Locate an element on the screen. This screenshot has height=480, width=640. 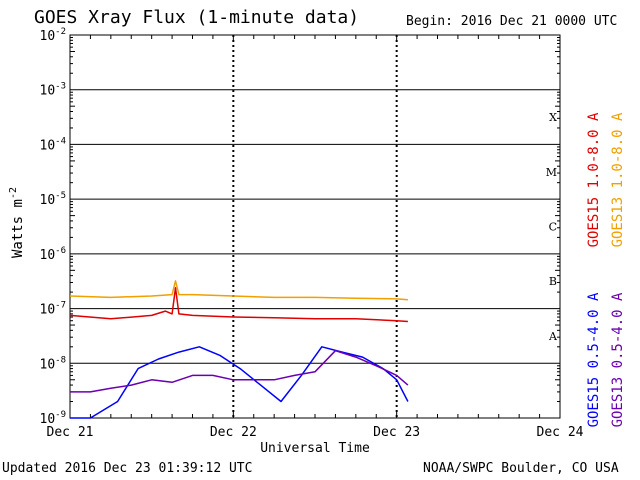
begin-time: Begin: 2016 Dec 21 0000 UTC is located at coordinates (512, 21).